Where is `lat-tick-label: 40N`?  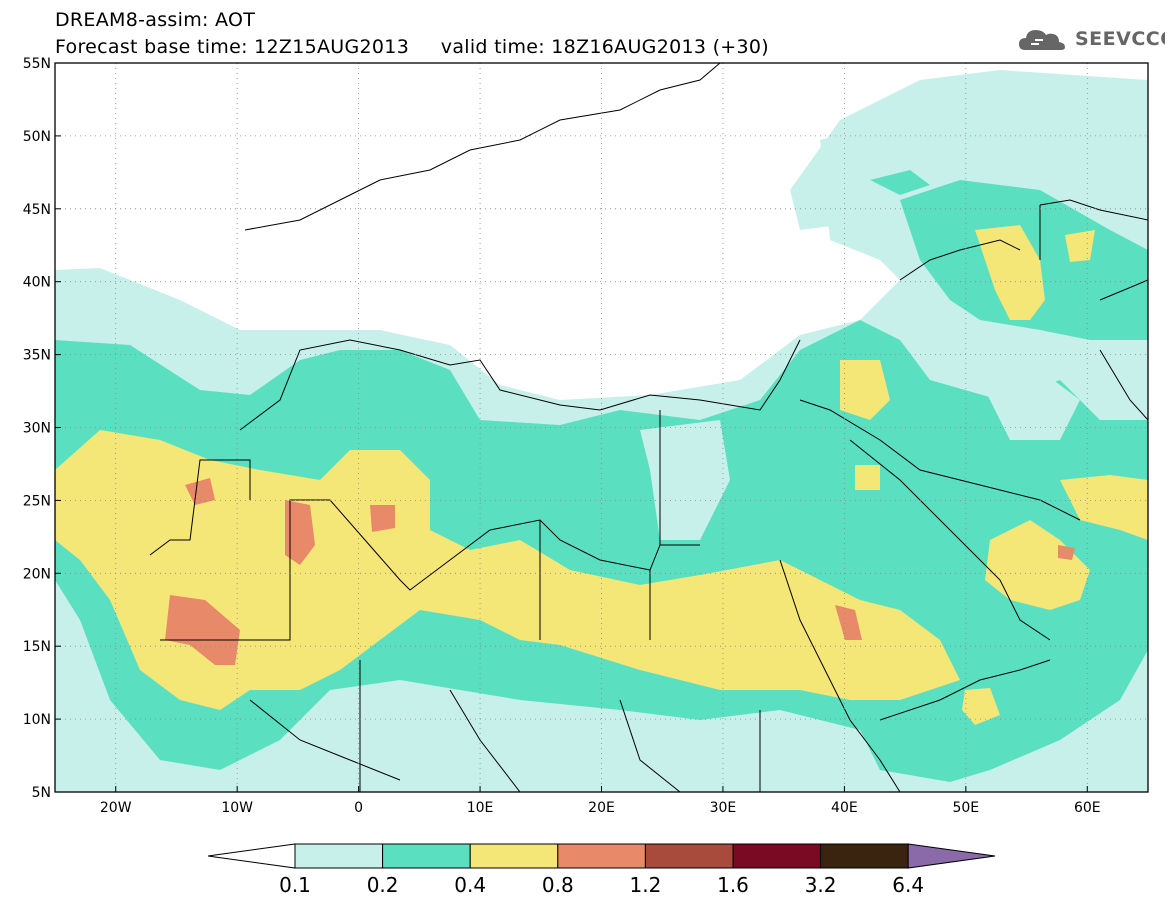 lat-tick-label: 40N is located at coordinates (37, 283).